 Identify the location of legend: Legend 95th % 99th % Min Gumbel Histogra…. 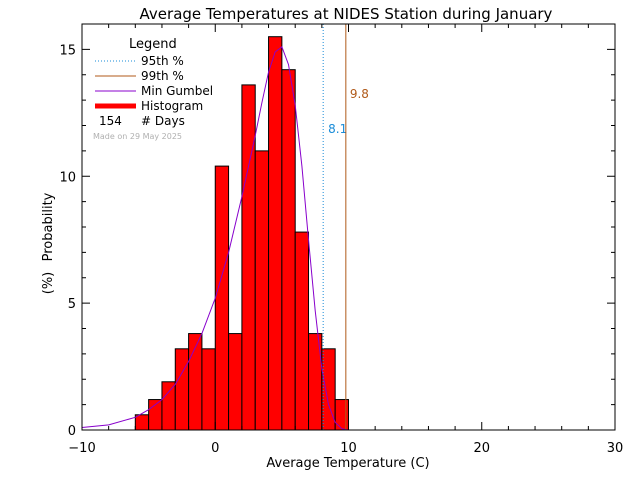
(153, 89).